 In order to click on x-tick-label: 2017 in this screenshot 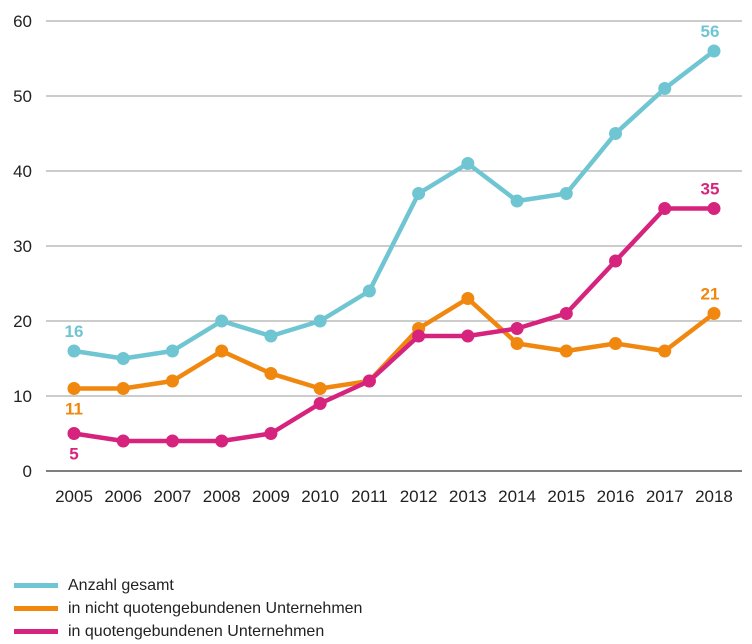, I will do `click(665, 496)`.